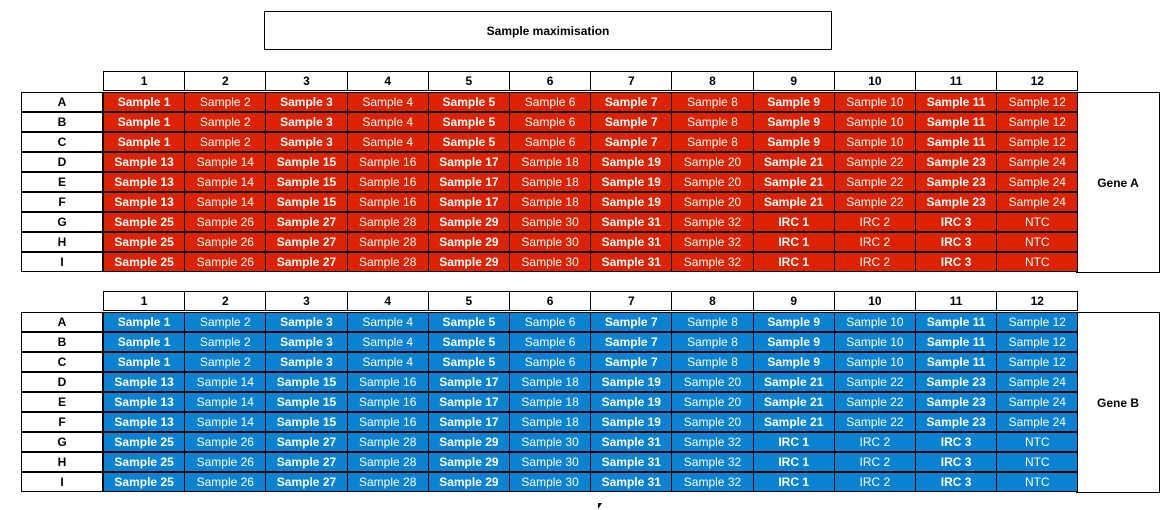  I want to click on well-cell: NTC, so click(1037, 442).